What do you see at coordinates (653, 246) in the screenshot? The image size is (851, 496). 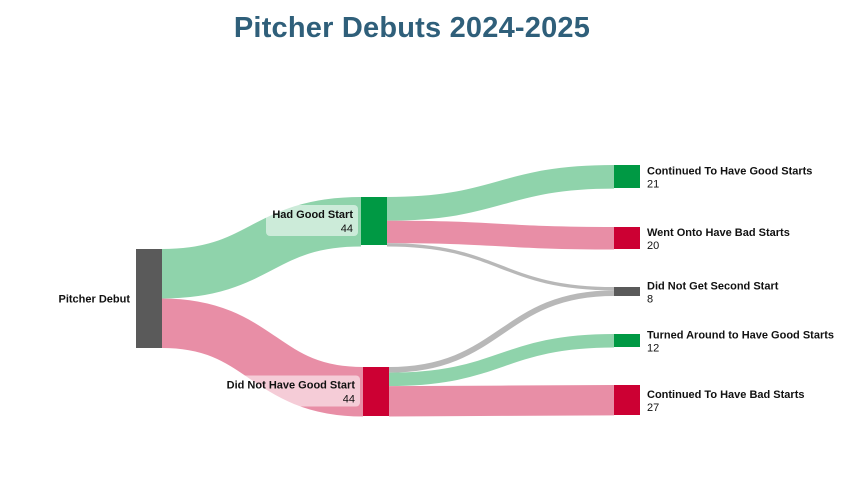 I see `node-value-went_bad: 20` at bounding box center [653, 246].